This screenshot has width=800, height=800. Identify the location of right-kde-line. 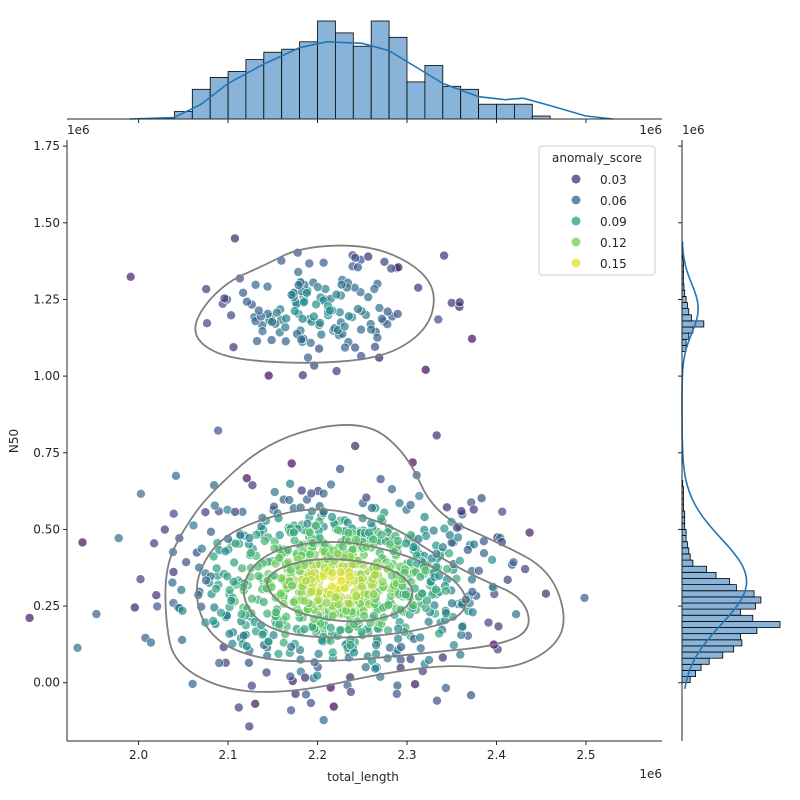
(714, 465).